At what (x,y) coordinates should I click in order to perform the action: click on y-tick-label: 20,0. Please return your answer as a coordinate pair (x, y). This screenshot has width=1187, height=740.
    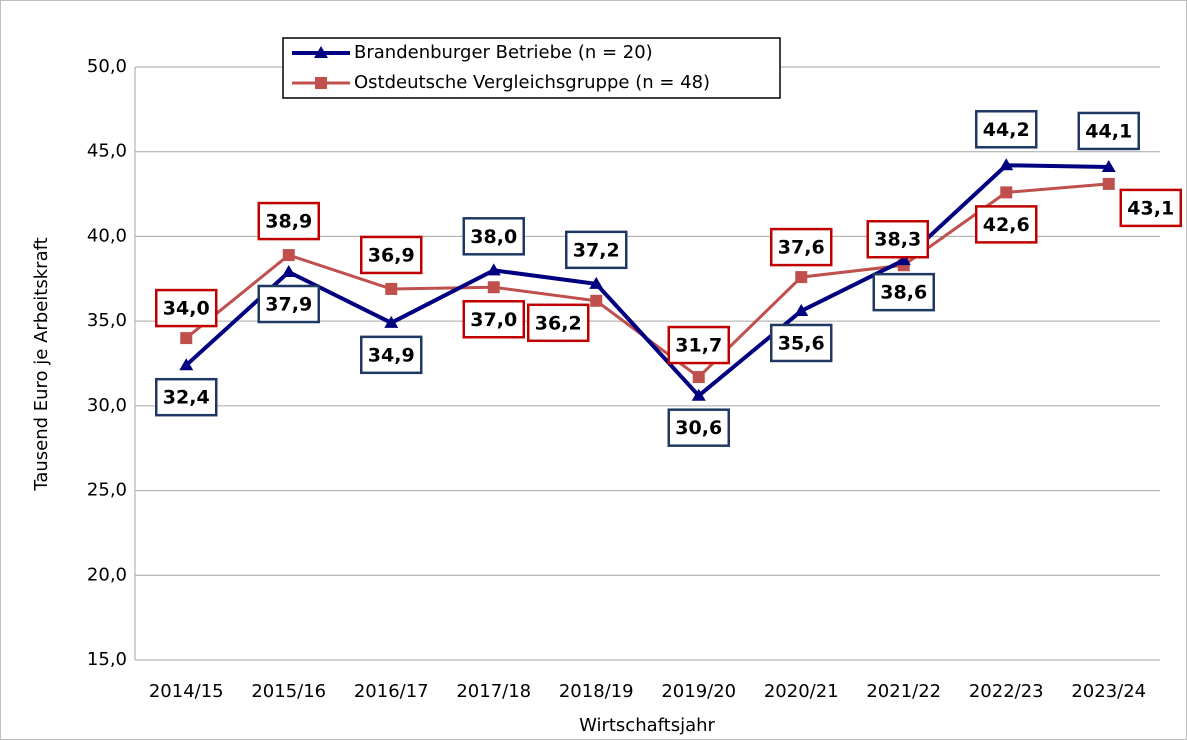
    Looking at the image, I should click on (107, 574).